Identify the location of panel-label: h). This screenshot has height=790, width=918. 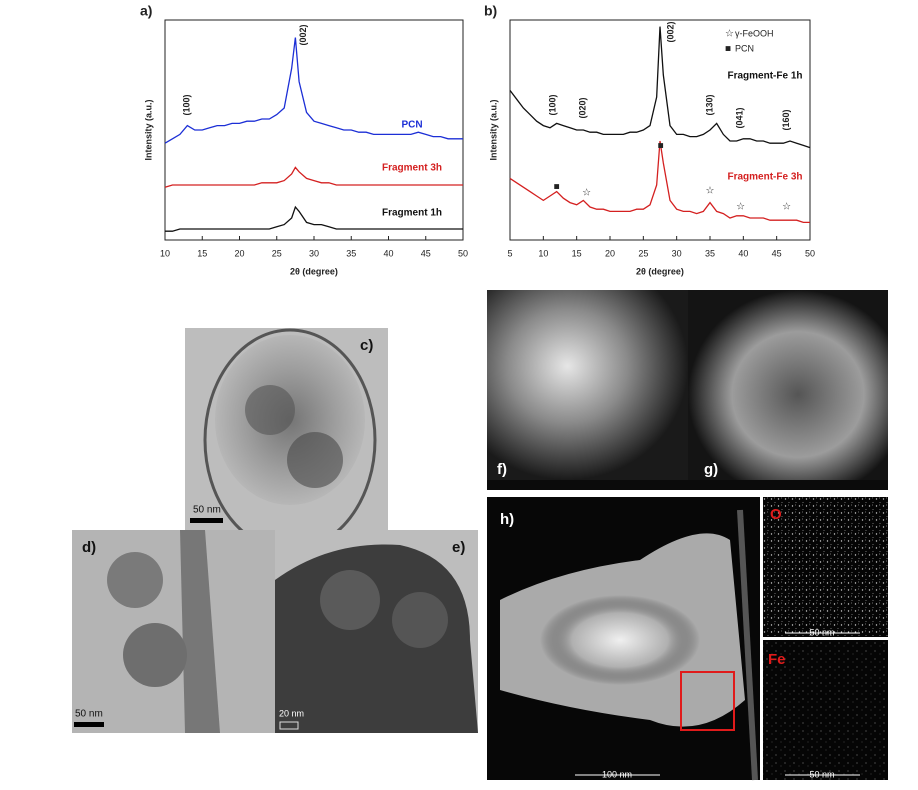
(507, 519).